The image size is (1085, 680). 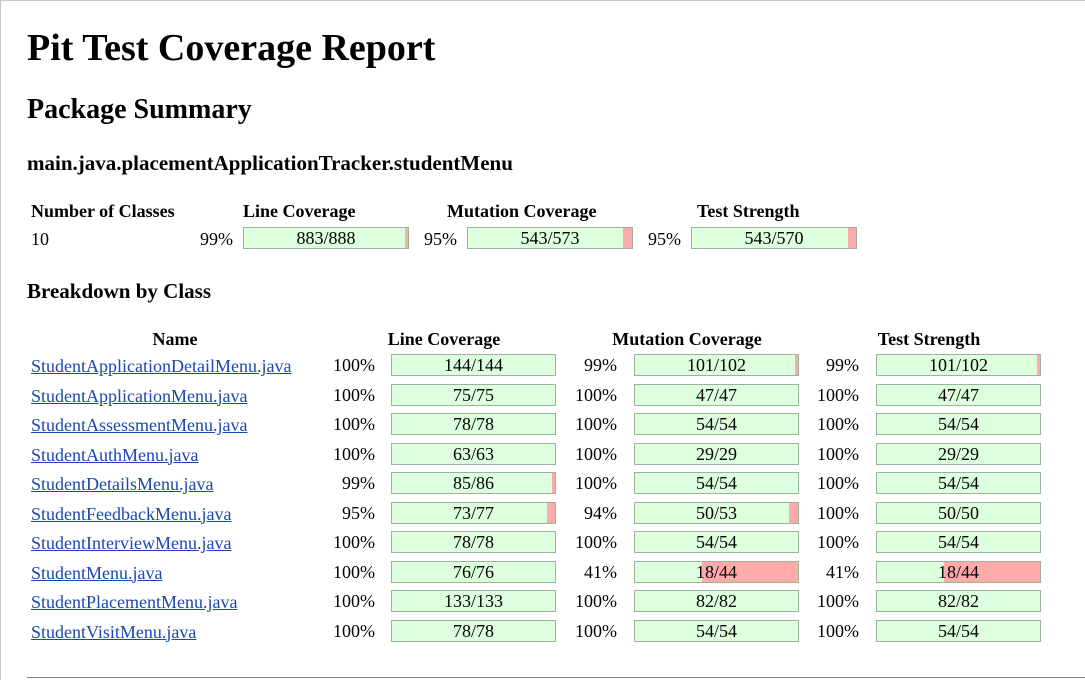 What do you see at coordinates (556, 677) in the screenshot?
I see `footer-divider` at bounding box center [556, 677].